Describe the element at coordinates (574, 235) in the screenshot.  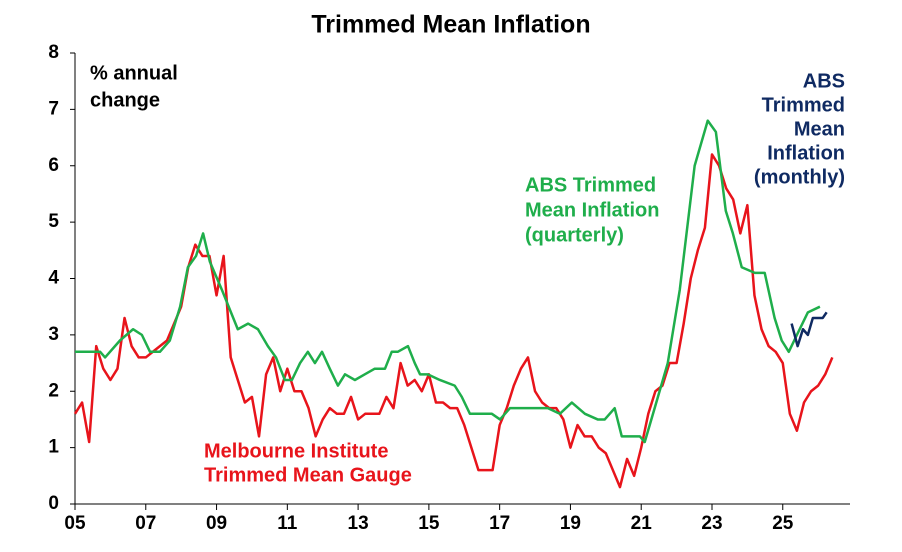
I see `series-label: (quarterly)` at that location.